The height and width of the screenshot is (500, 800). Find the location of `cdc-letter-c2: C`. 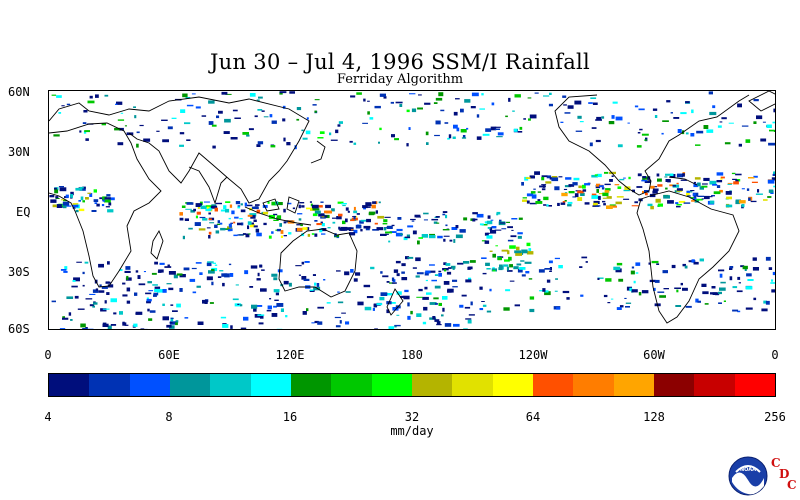

cdc-letter-c2: C is located at coordinates (792, 485).